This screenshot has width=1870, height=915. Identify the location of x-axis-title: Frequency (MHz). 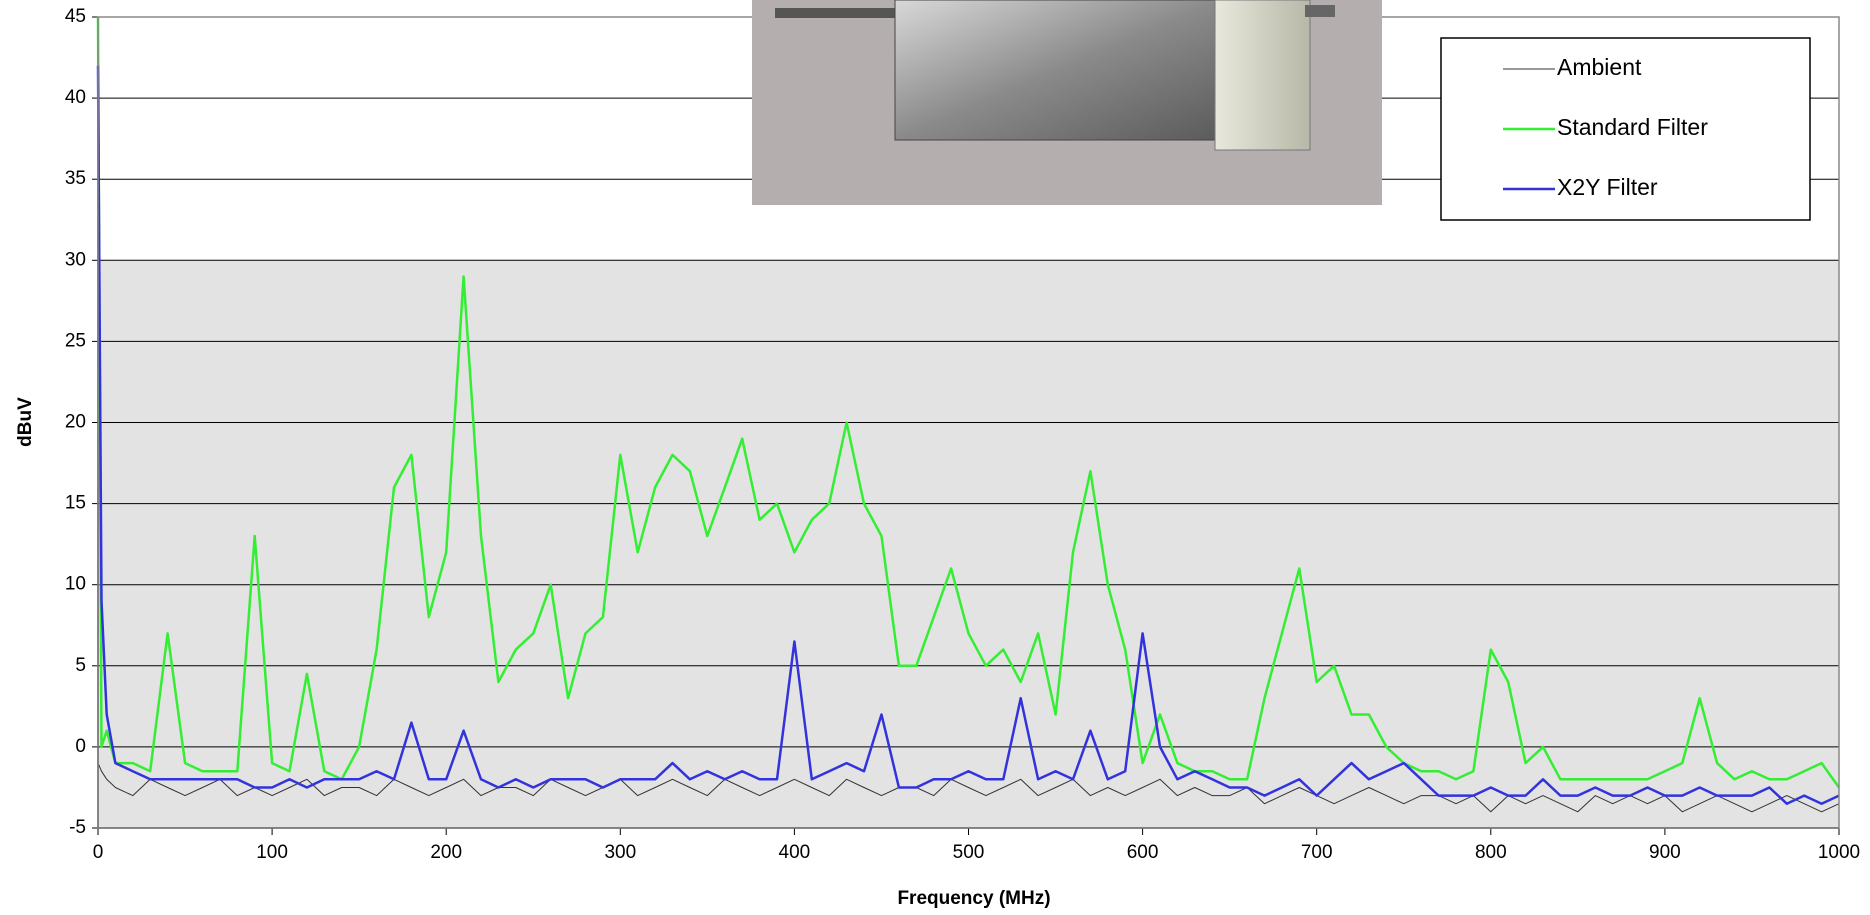
(973, 898).